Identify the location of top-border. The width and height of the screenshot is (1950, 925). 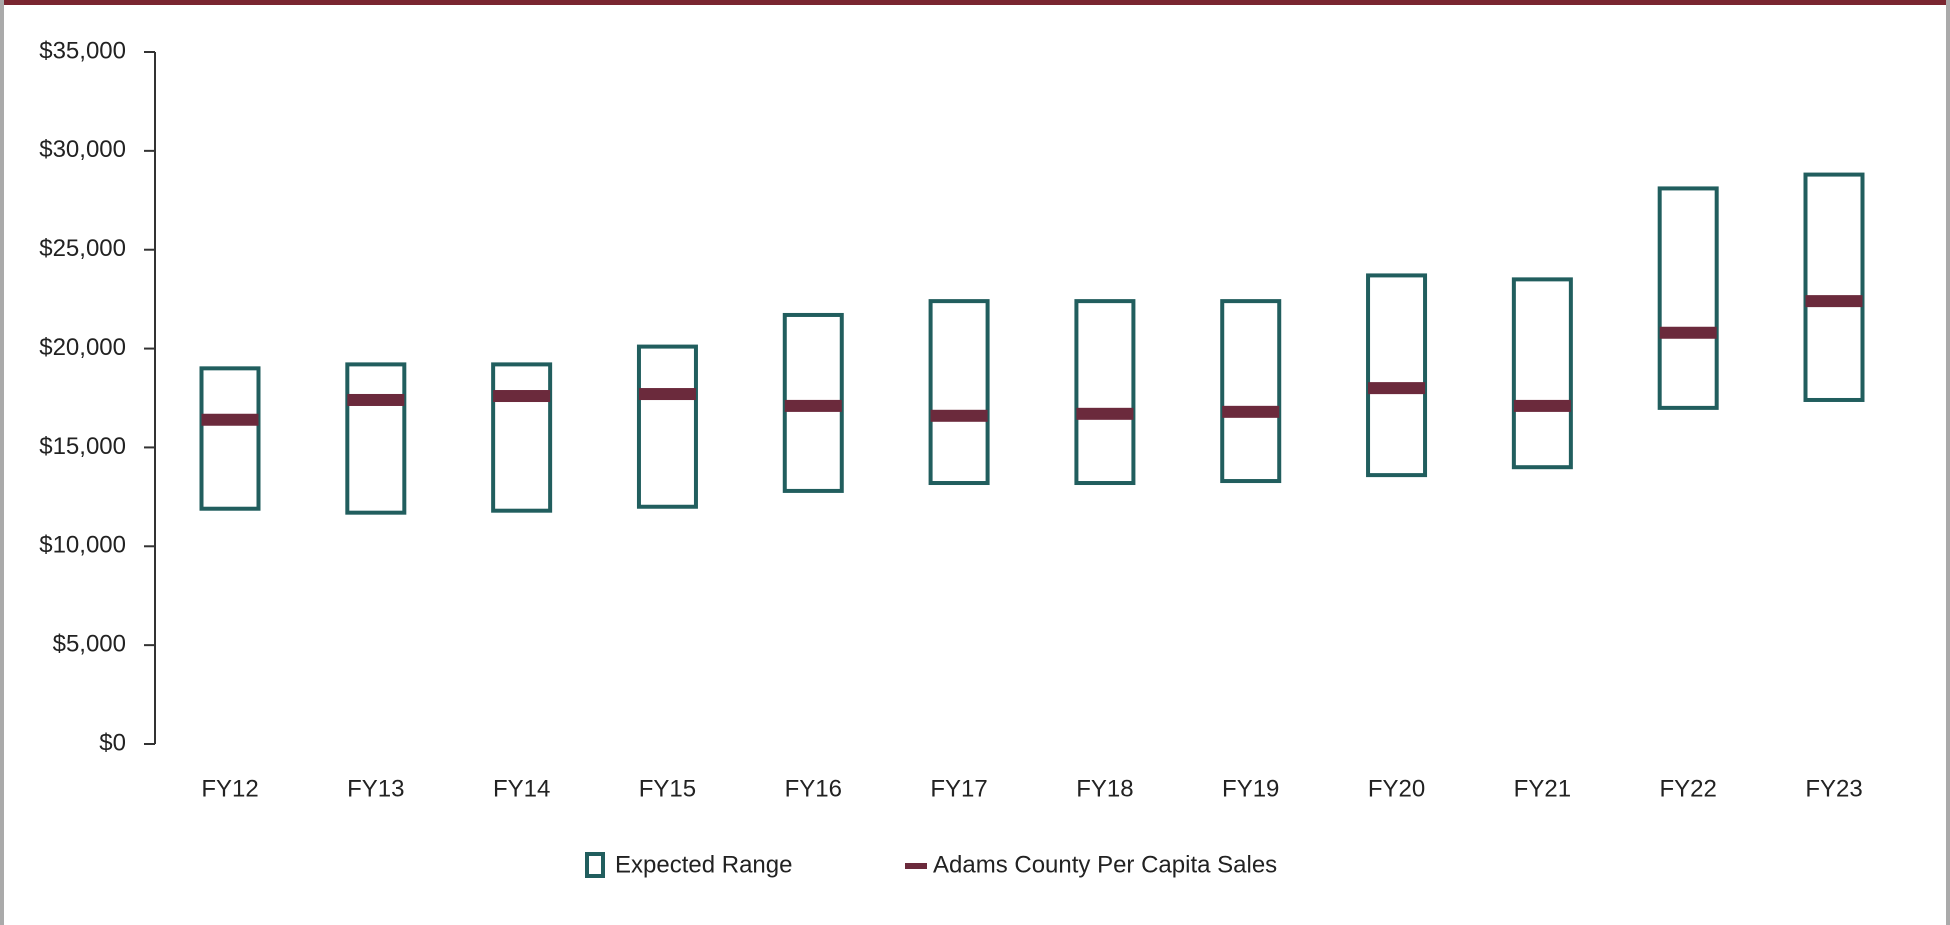
(975, 2).